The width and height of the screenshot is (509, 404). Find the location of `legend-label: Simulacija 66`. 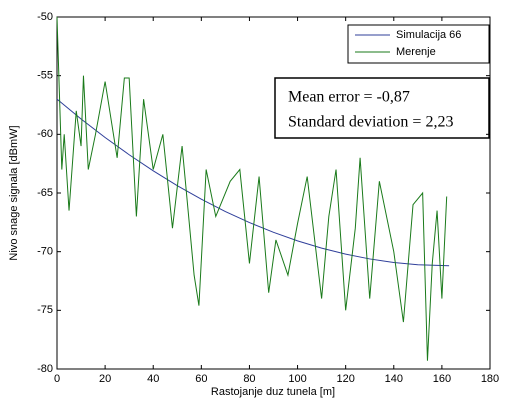

legend-label: Simulacija 66 is located at coordinates (428, 35).